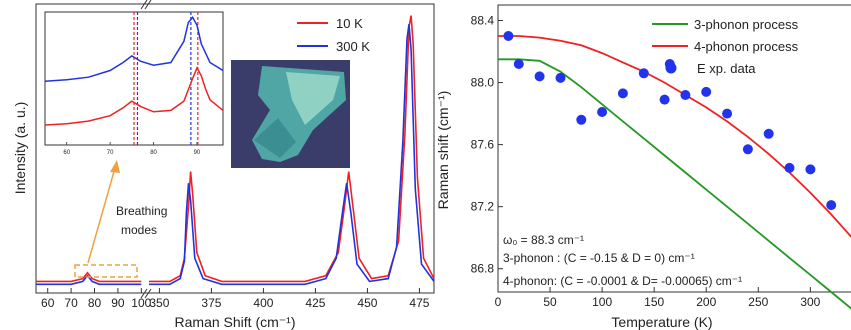 This screenshot has height=330, width=851. I want to click on spectrum-line-300k, so click(89, 280).